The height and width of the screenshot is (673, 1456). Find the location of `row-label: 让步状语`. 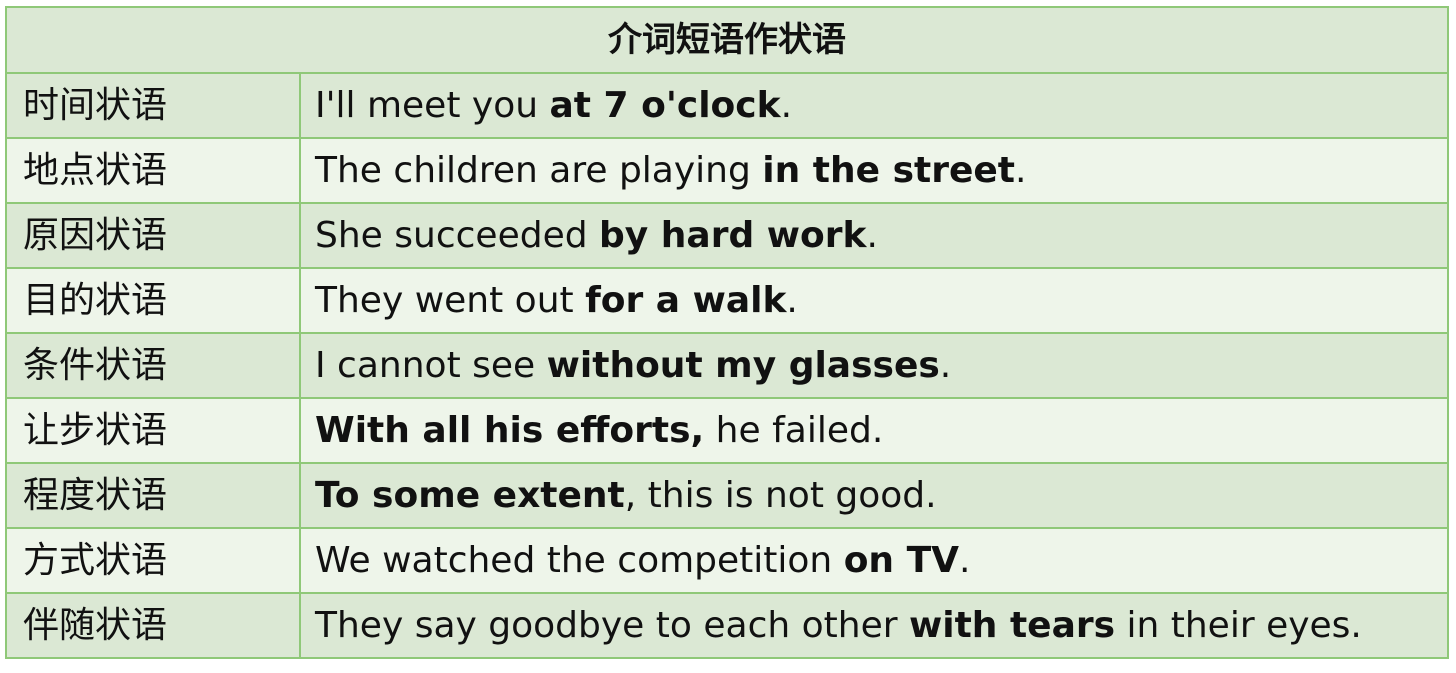

row-label: 让步状语 is located at coordinates (153, 430).